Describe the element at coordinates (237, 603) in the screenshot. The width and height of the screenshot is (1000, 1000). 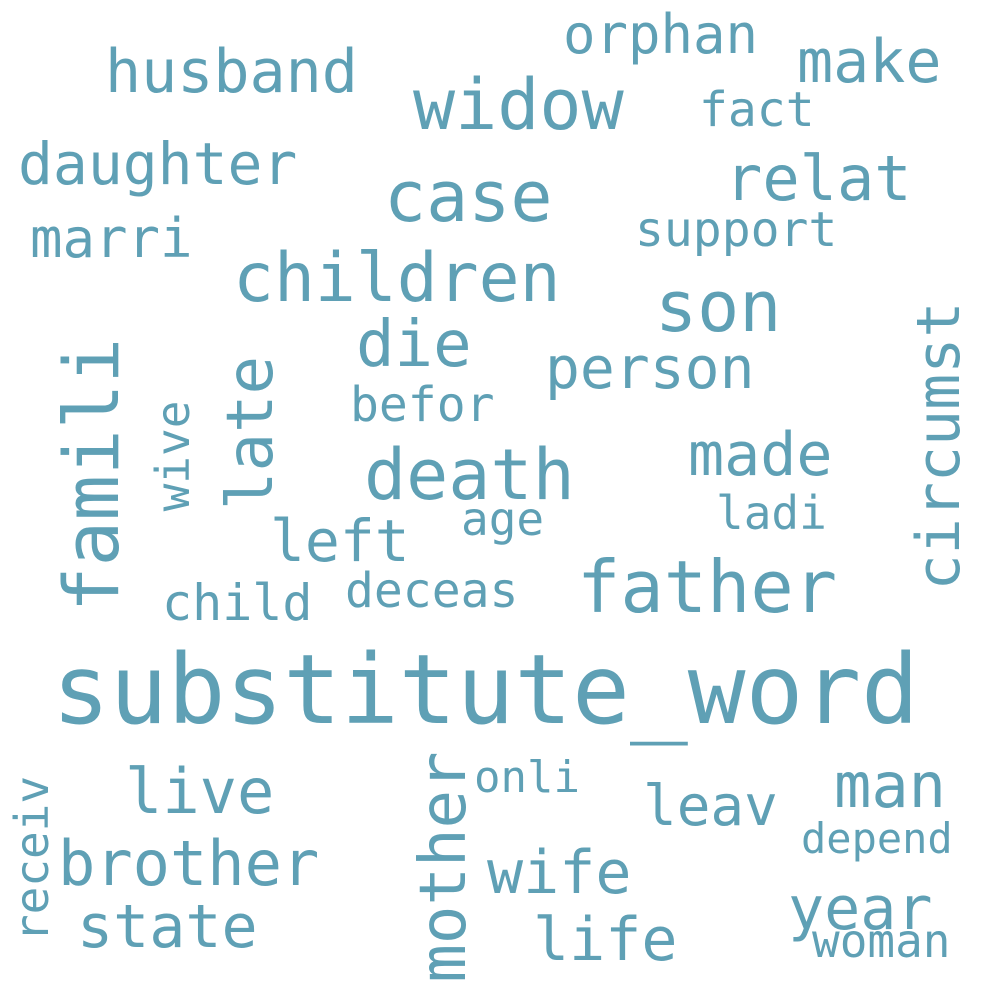
I see `word: child` at that location.